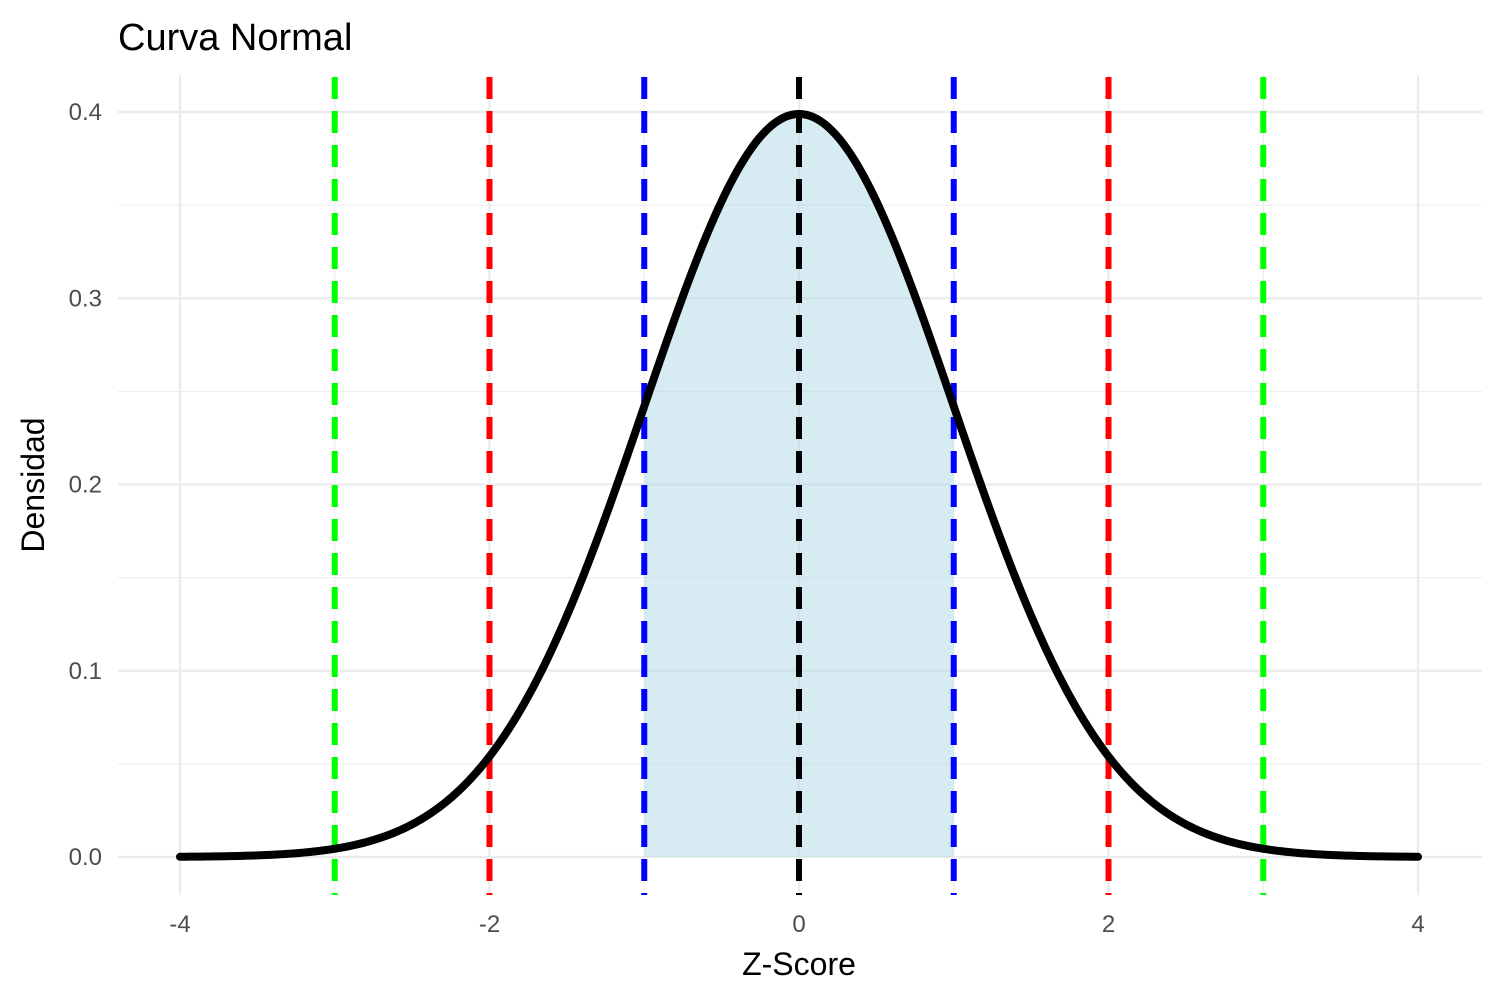  I want to click on y-tick-label: 0.0, so click(85, 857).